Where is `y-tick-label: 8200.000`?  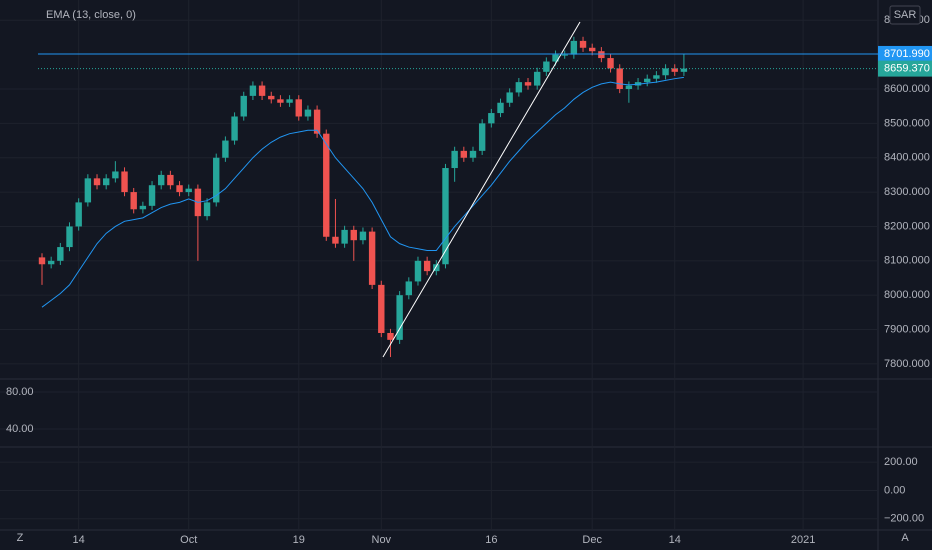
y-tick-label: 8200.000 is located at coordinates (907, 226).